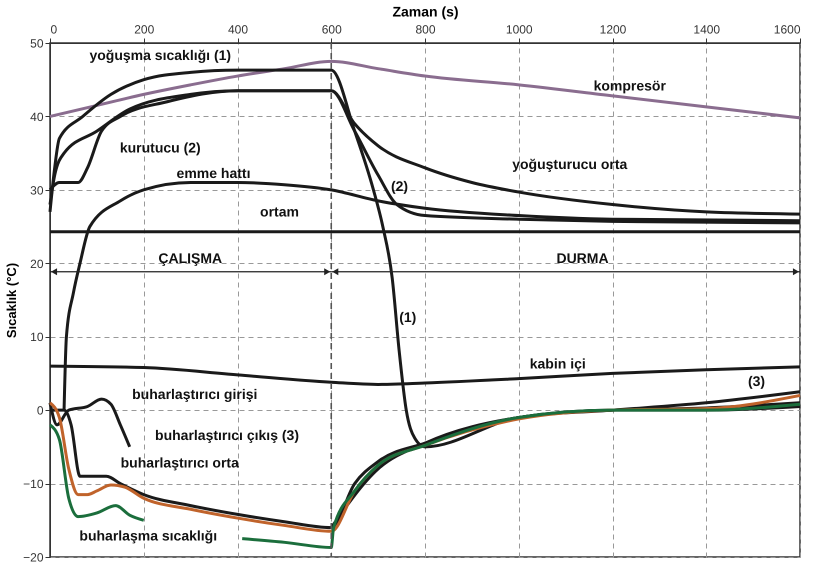 The image size is (839, 576). Describe the element at coordinates (190, 258) in the screenshot. I see `annotation: ÇALIŞMA` at that location.